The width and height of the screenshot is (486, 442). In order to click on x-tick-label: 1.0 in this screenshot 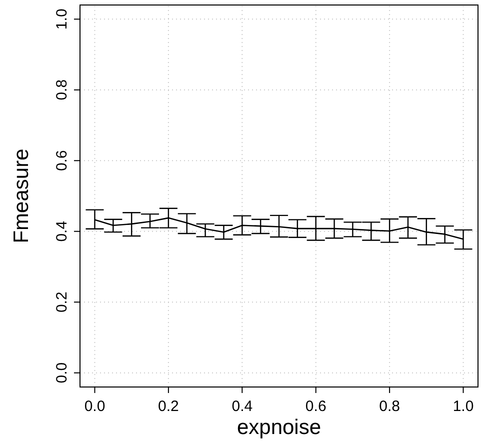, I will do `click(463, 406)`.